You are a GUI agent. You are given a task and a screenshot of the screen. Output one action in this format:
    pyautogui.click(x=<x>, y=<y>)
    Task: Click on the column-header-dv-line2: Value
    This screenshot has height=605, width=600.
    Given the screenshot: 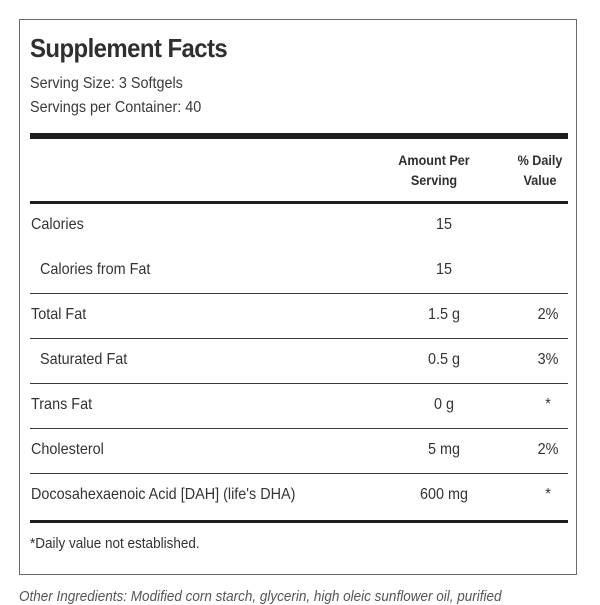 What is the action you would take?
    pyautogui.click(x=540, y=180)
    